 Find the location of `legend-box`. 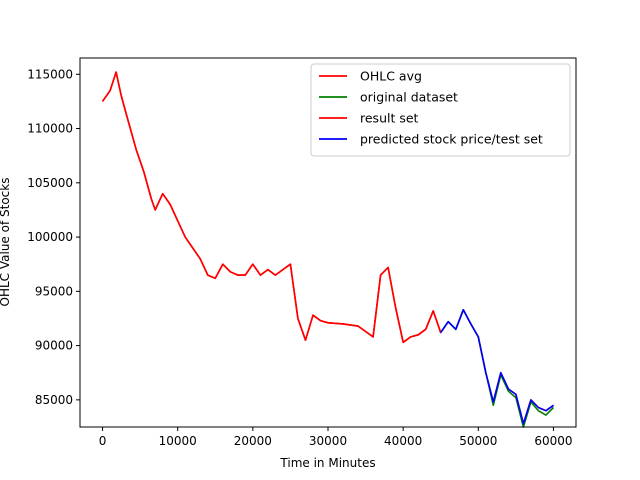

legend-box is located at coordinates (440, 110).